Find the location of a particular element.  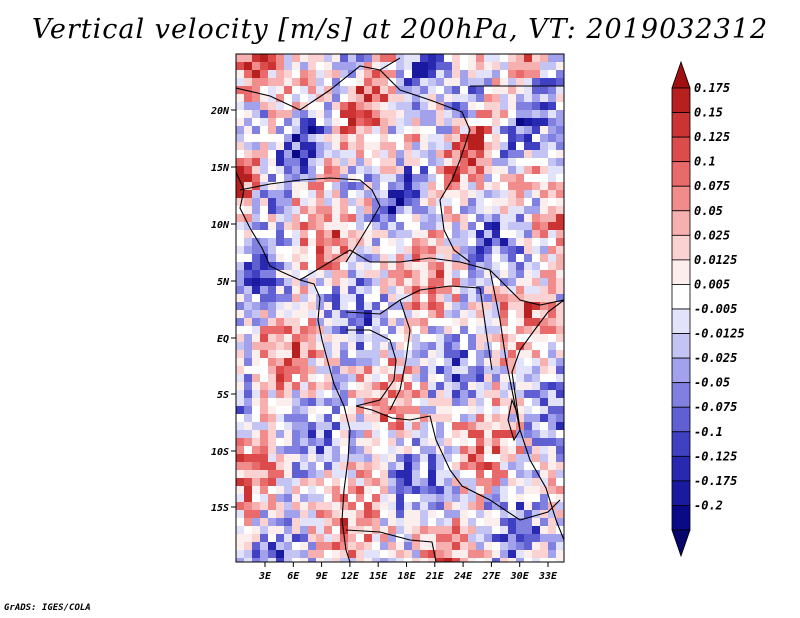

lon-label: 3E is located at coordinates (265, 576).